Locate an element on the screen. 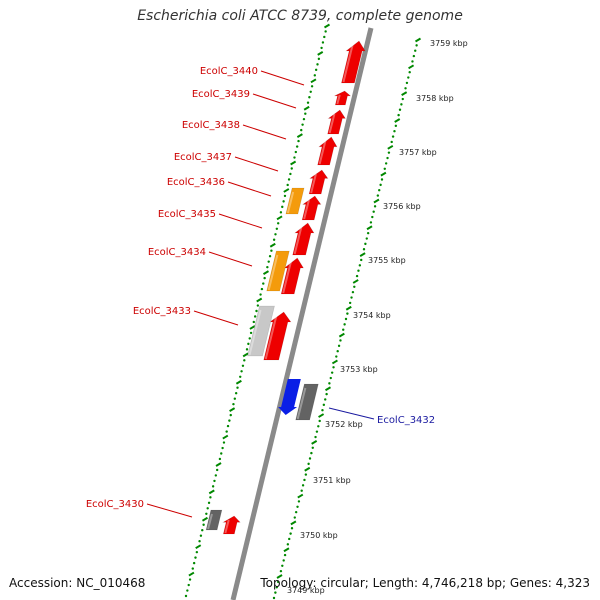 This screenshot has width=600, height=600. kbp-tick-label: 3758 kbp is located at coordinates (435, 98).